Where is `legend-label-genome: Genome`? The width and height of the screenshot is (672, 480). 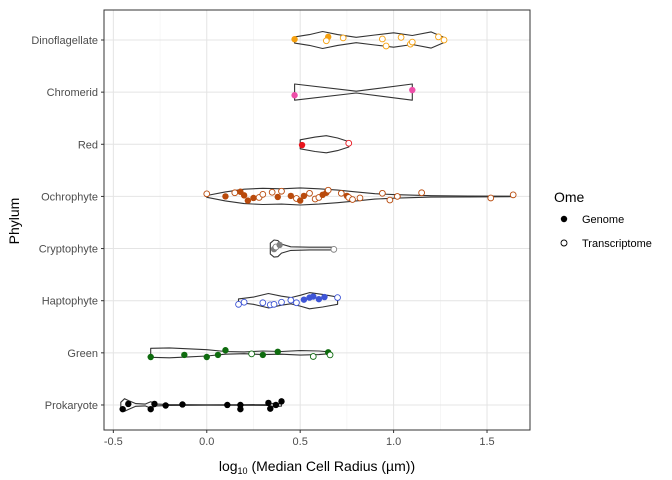
legend-label-genome: Genome is located at coordinates (603, 220).